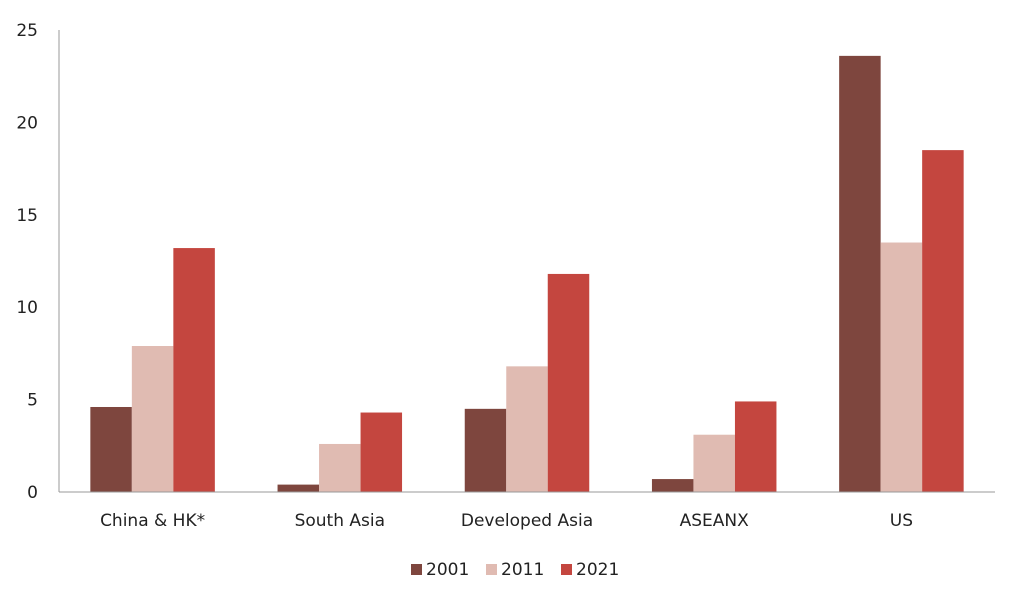 This screenshot has height=607, width=1024. I want to click on y-tick-label: 15, so click(27, 216).